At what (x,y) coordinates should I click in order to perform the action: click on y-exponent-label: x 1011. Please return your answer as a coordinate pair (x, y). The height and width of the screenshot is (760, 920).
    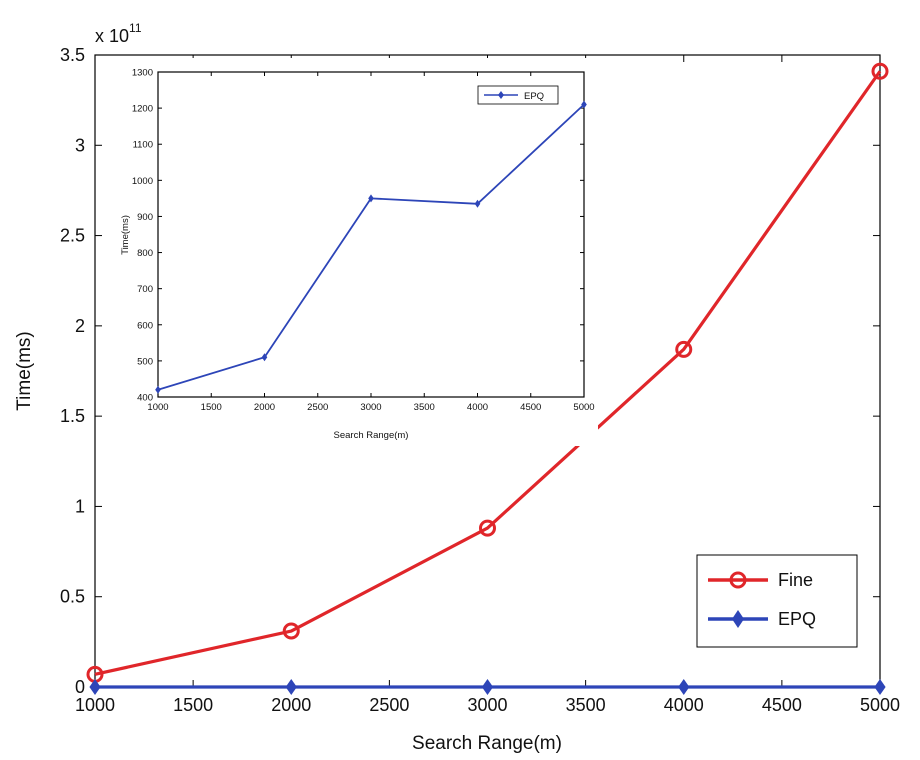
    Looking at the image, I should click on (118, 33).